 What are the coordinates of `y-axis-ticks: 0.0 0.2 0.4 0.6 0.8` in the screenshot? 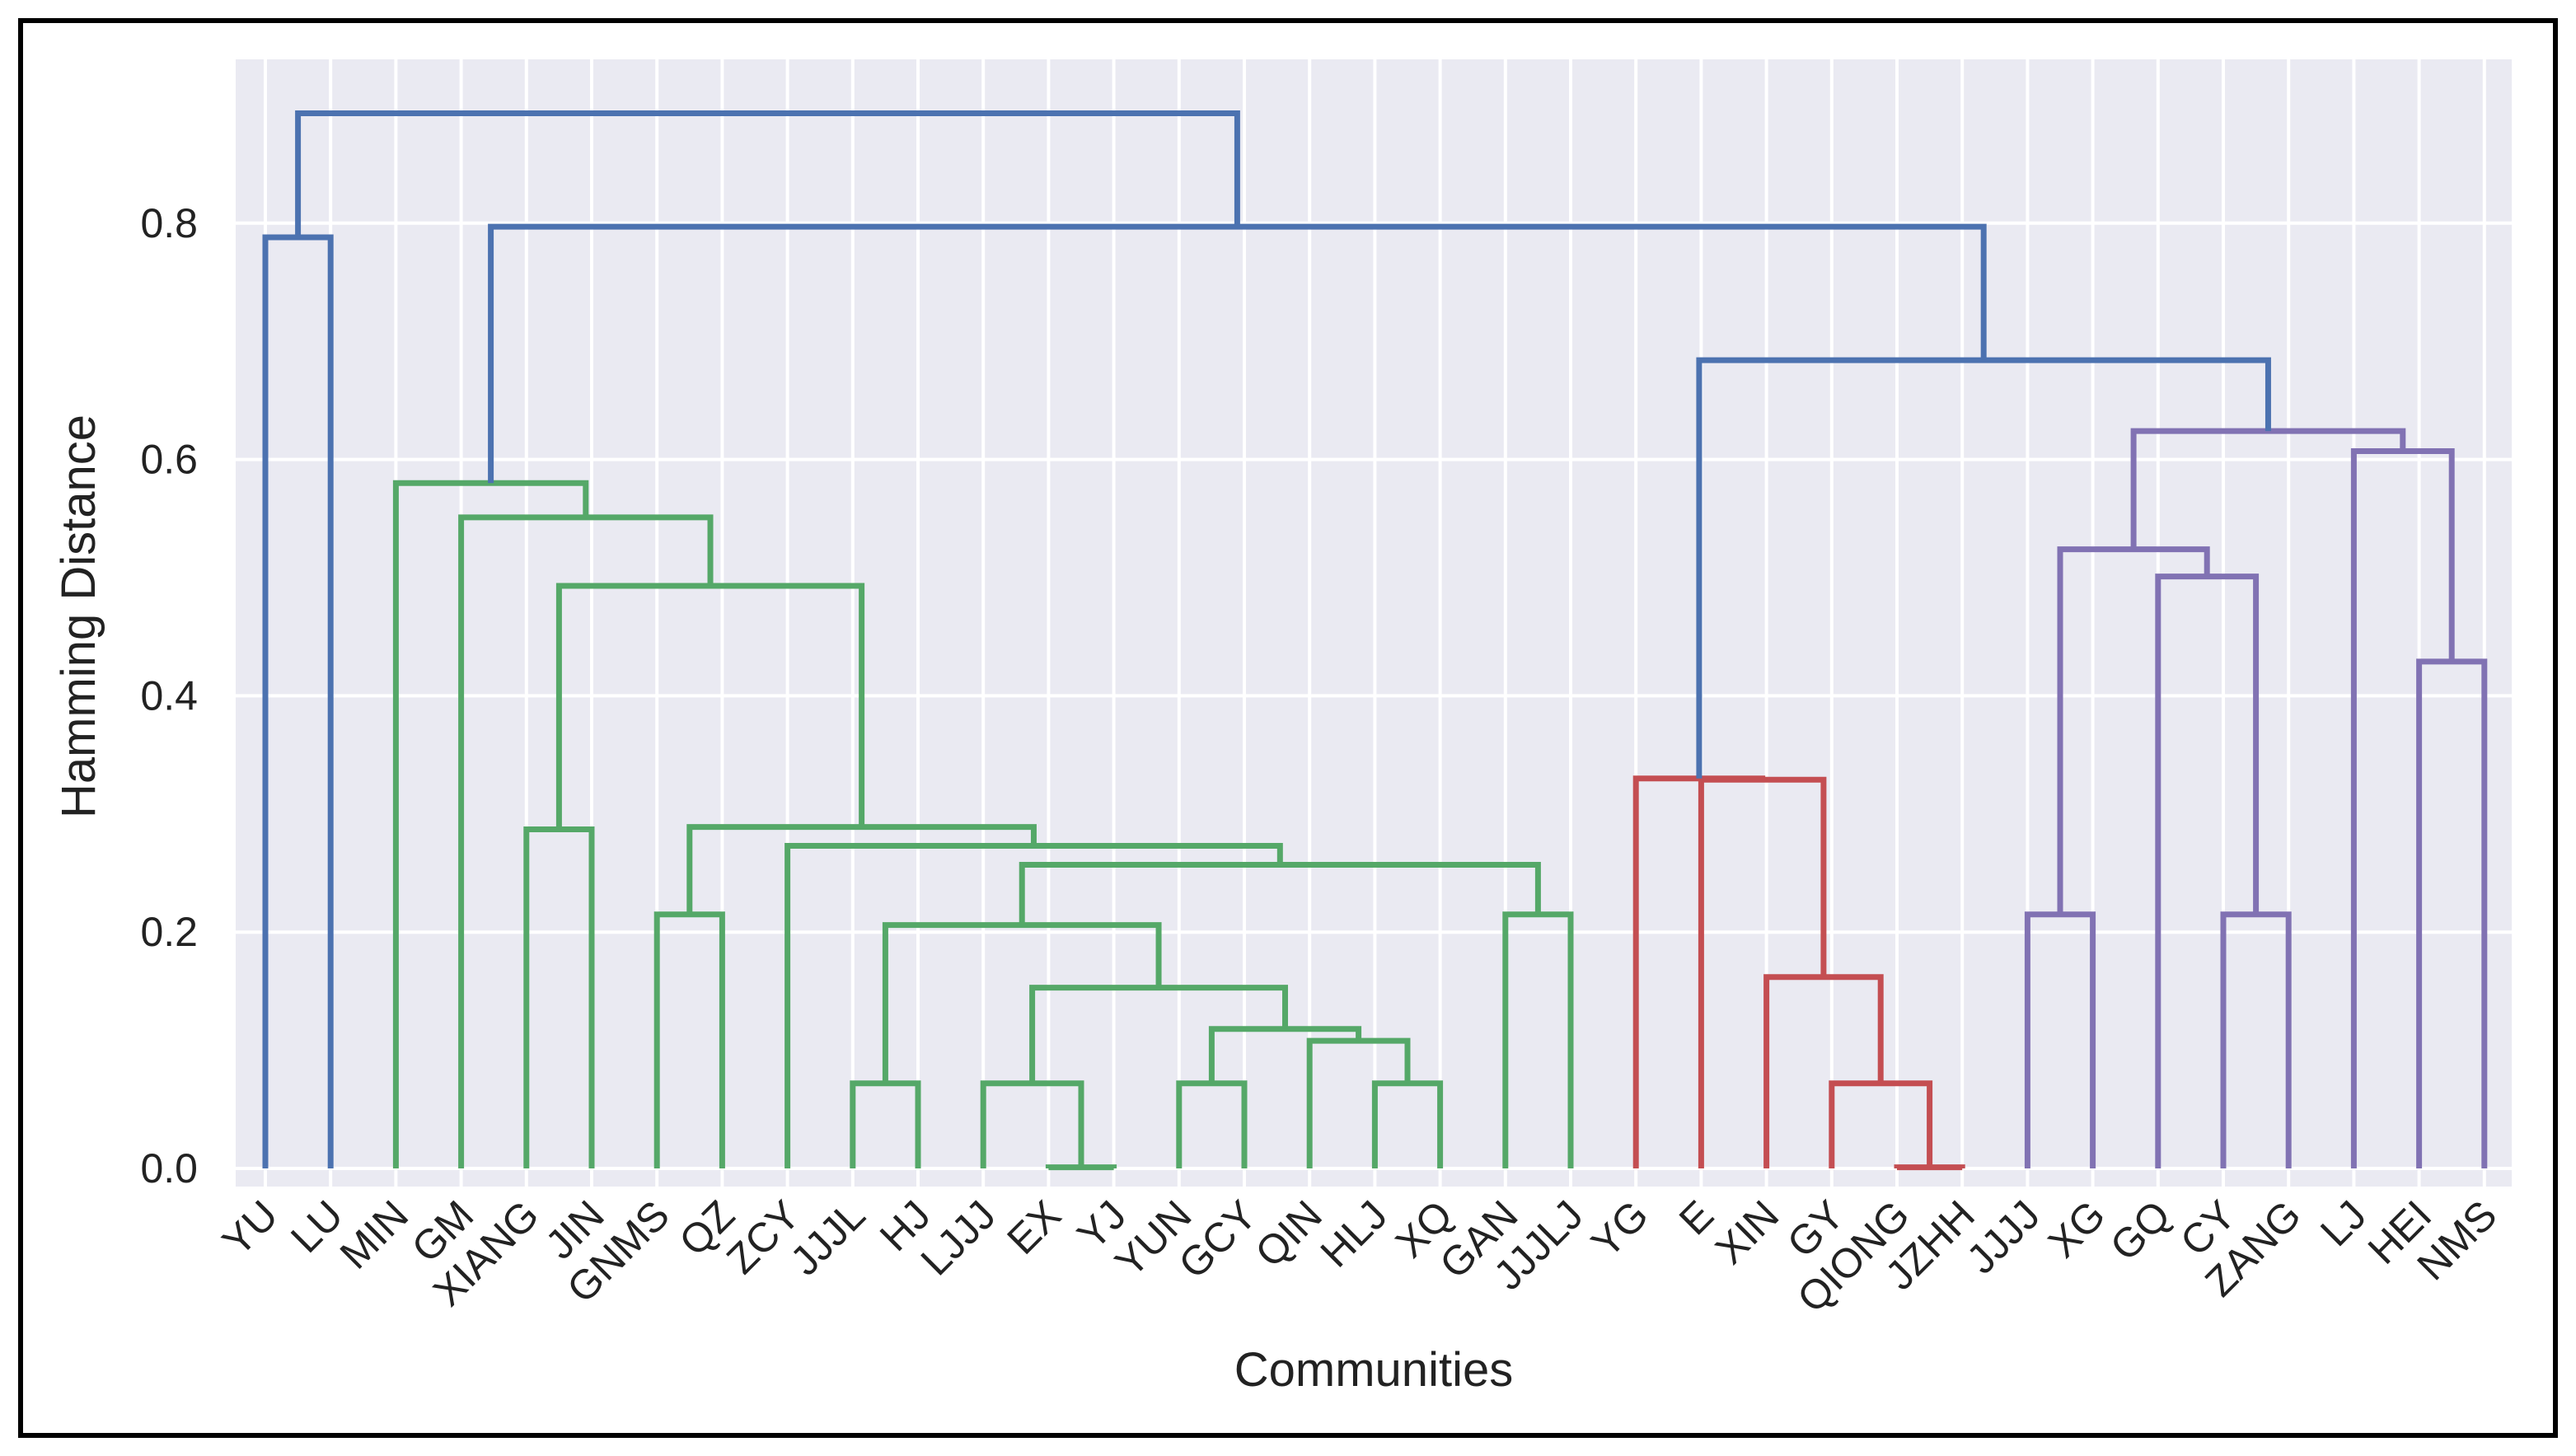 It's located at (169, 695).